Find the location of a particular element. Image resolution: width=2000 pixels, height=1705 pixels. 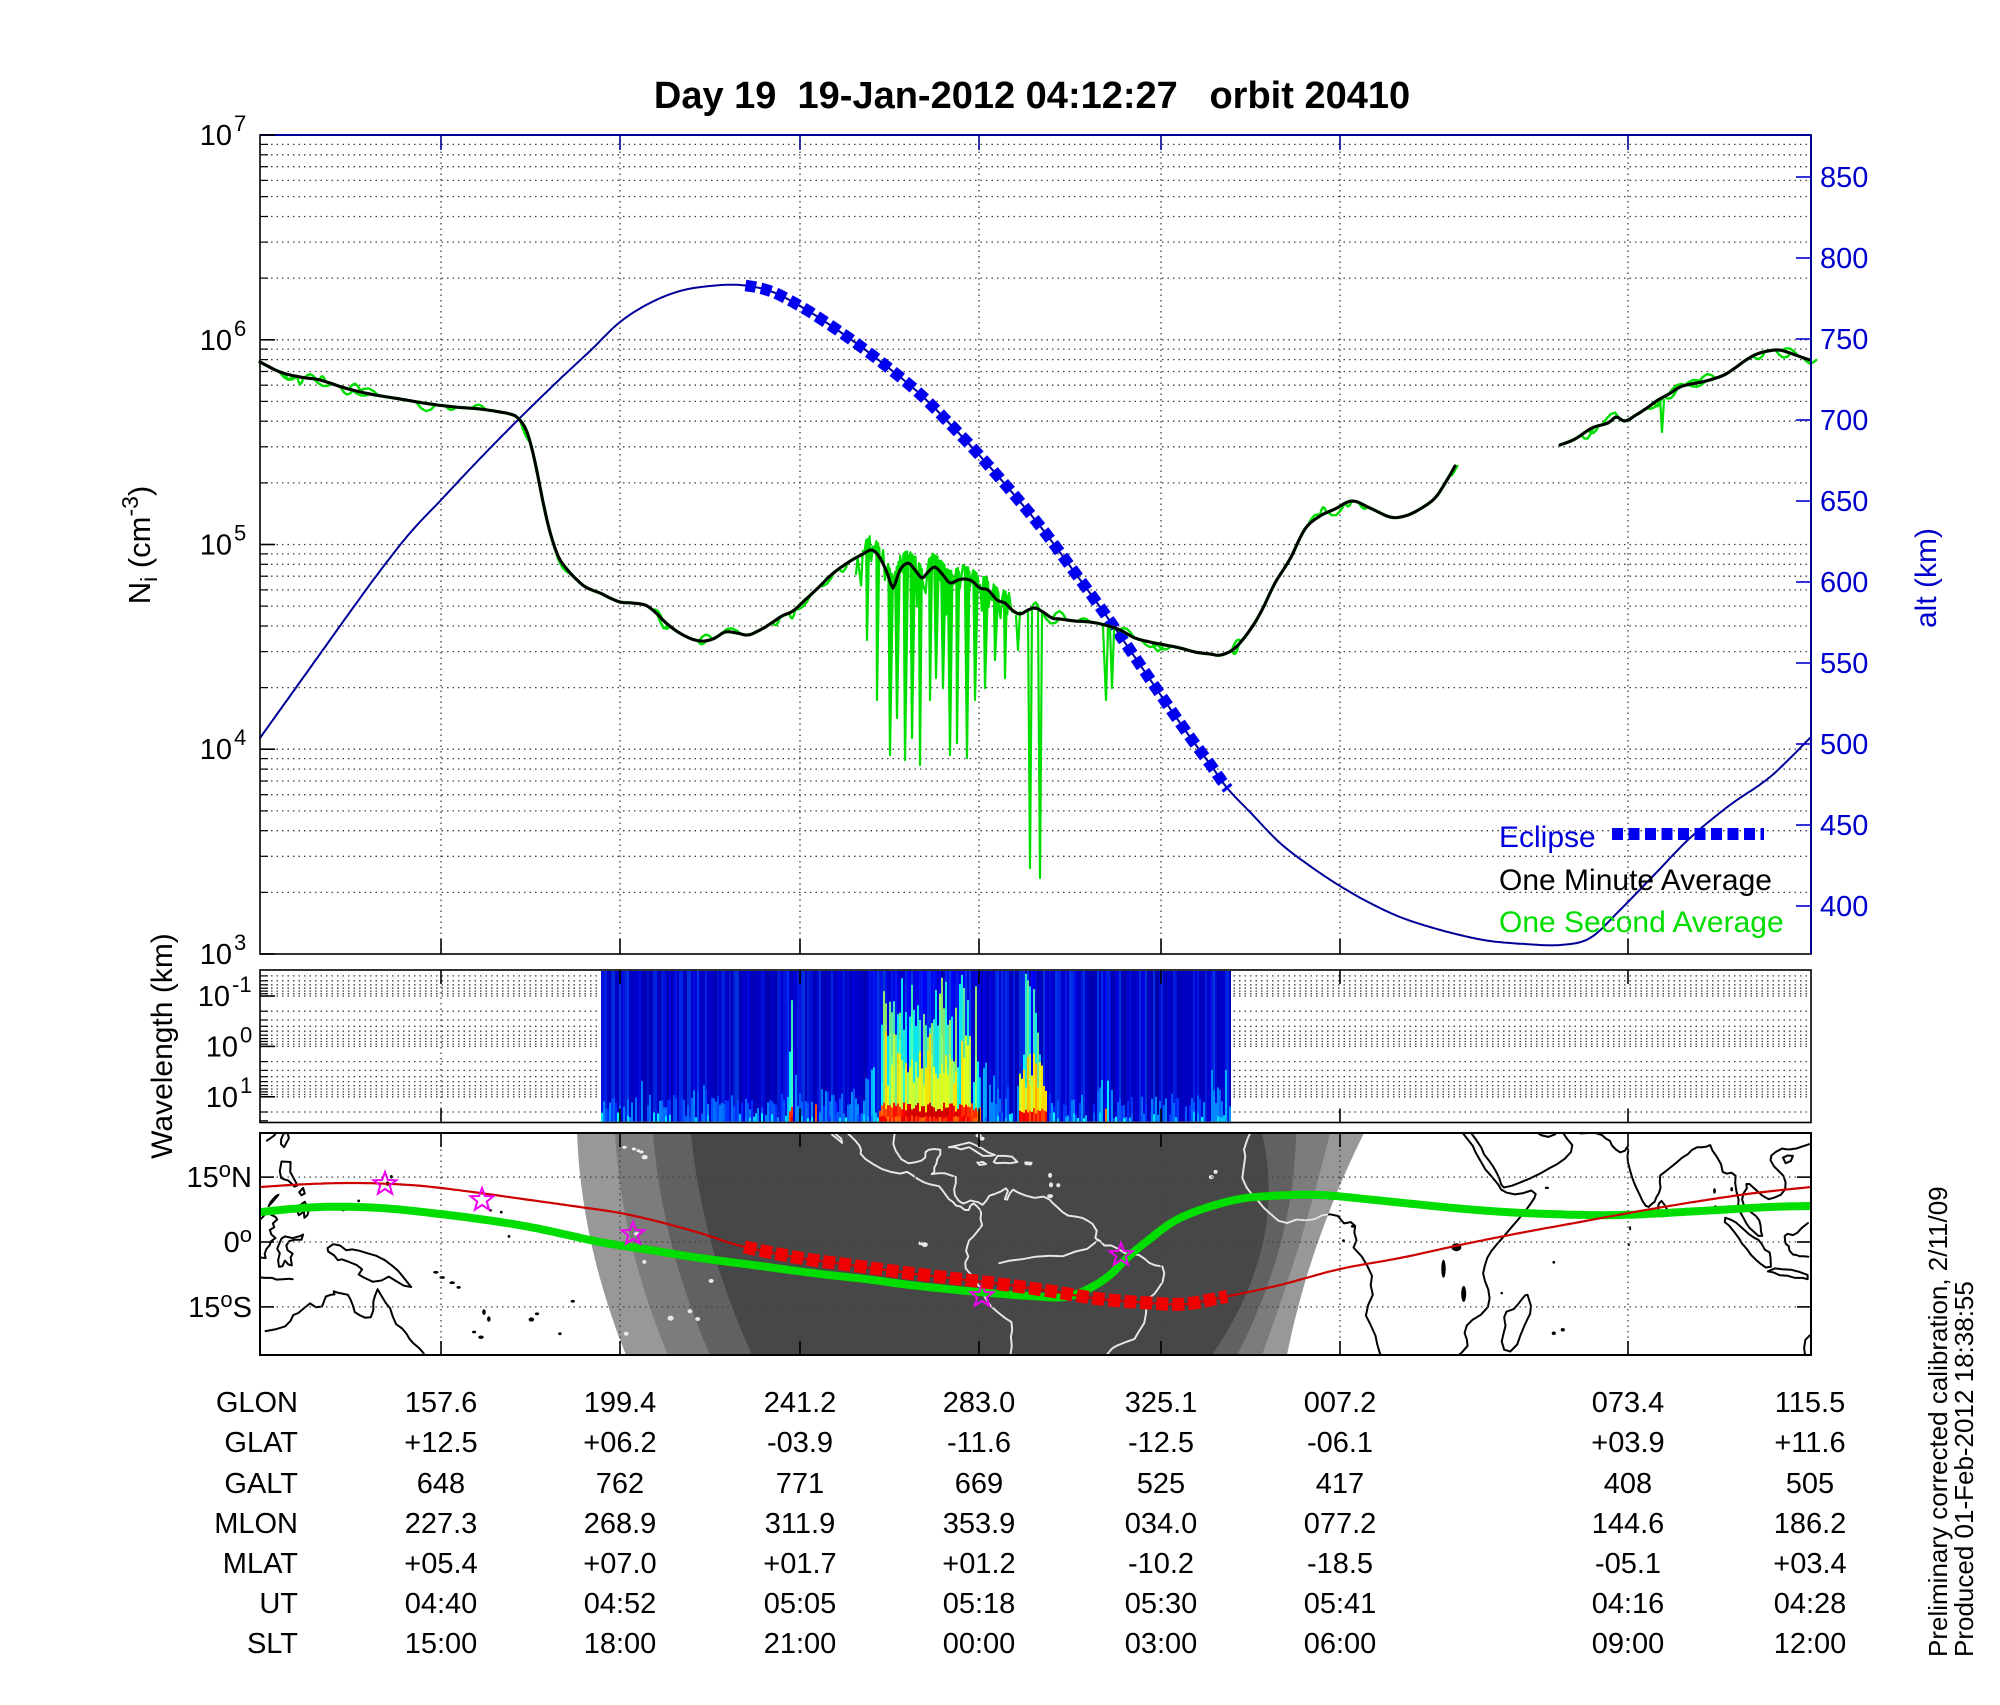

svg-text: 04:40 is located at coordinates (441, 1604).